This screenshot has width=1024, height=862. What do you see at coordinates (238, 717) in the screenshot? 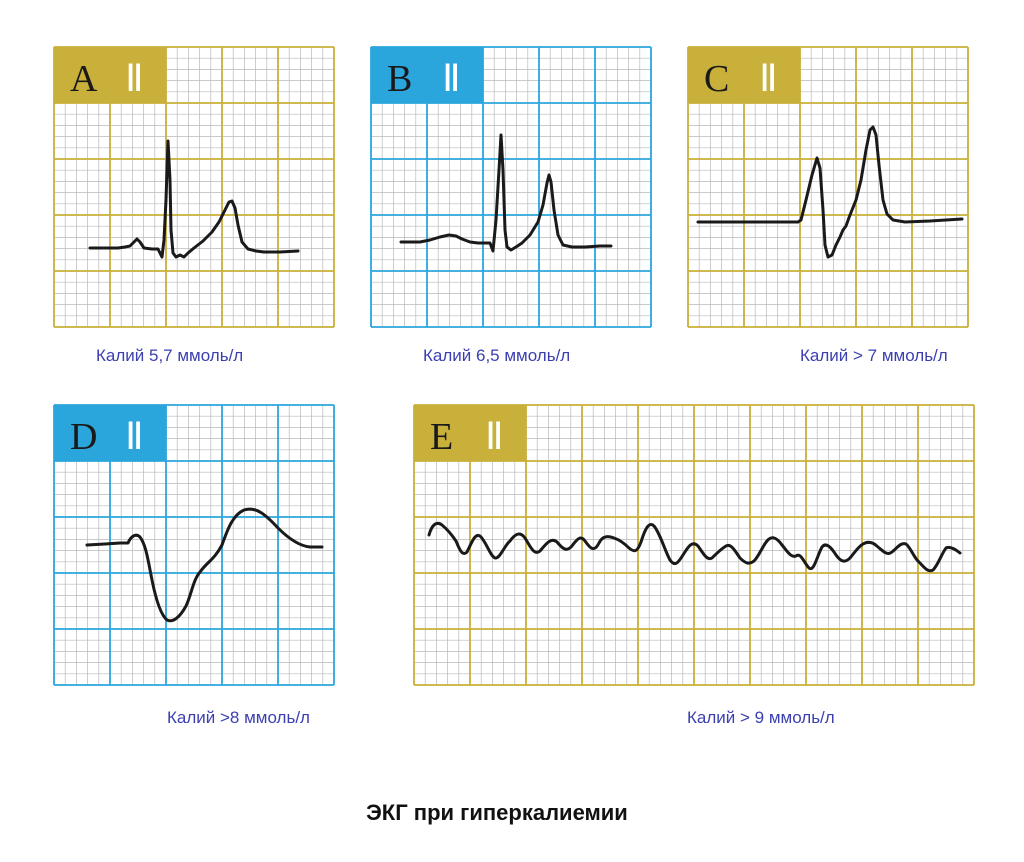
I see `panel-d-caption: Калий >8 ммоль/л` at bounding box center [238, 717].